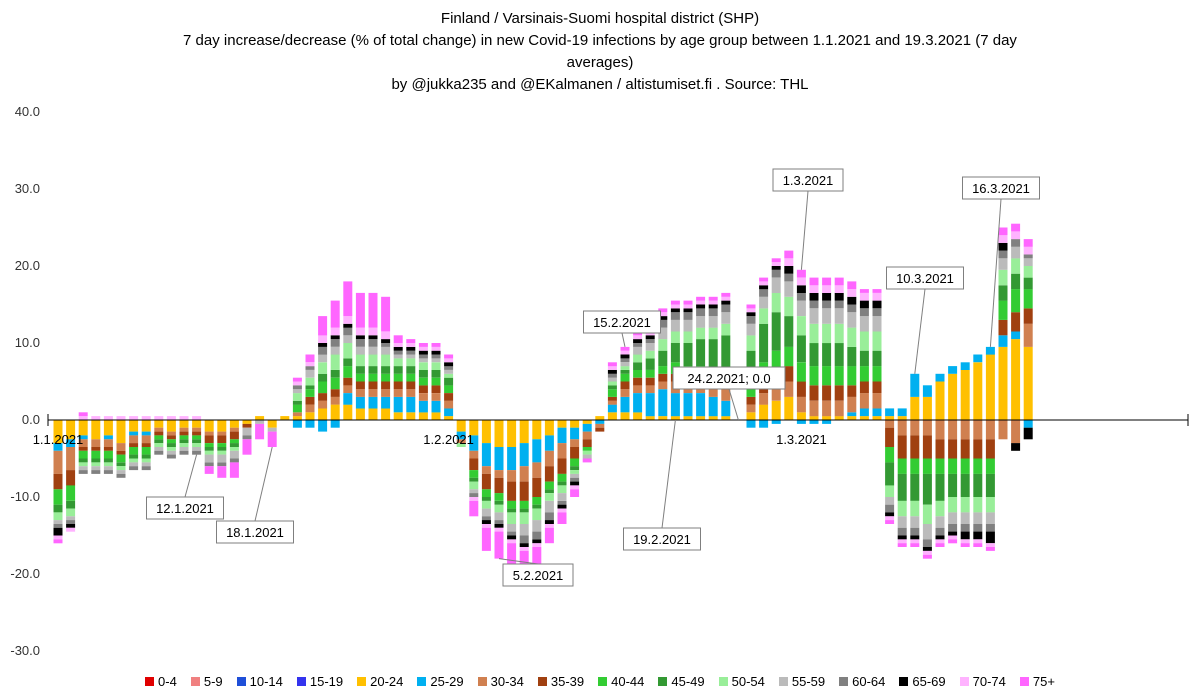  Describe the element at coordinates (542, 681) in the screenshot. I see `legend-swatch` at that location.